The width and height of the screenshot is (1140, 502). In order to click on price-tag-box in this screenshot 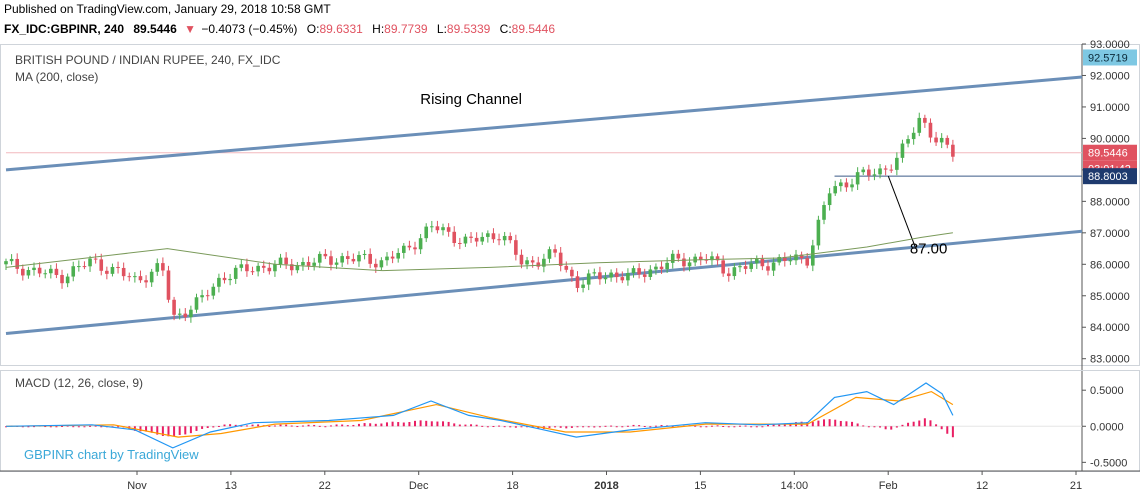, I will do `click(1110, 176)`.